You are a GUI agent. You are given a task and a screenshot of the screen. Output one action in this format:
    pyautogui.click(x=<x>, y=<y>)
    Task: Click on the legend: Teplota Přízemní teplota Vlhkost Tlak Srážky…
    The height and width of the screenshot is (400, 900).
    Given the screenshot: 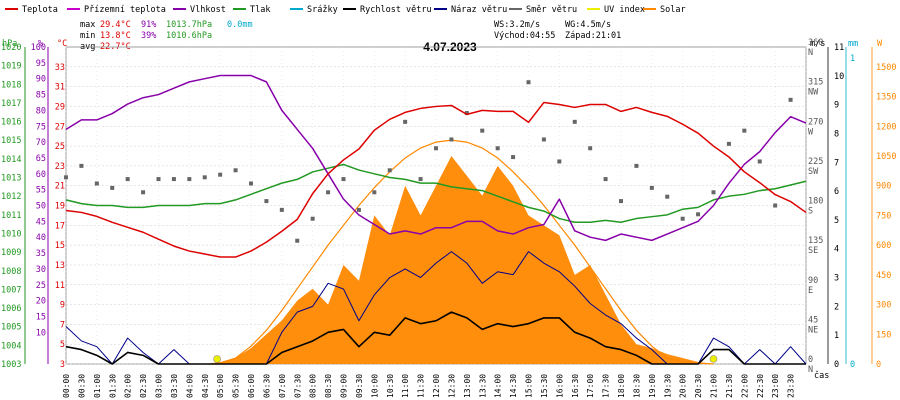 What is the action you would take?
    pyautogui.click(x=345, y=10)
    